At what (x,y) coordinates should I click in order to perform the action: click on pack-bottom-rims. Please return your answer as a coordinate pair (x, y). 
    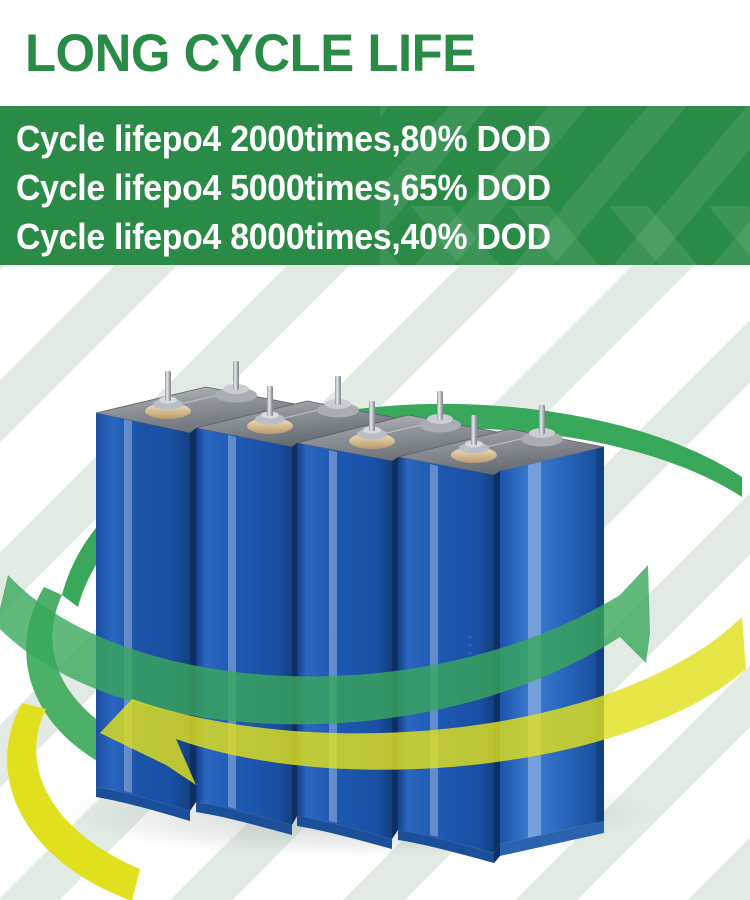
    Looking at the image, I should click on (350, 825).